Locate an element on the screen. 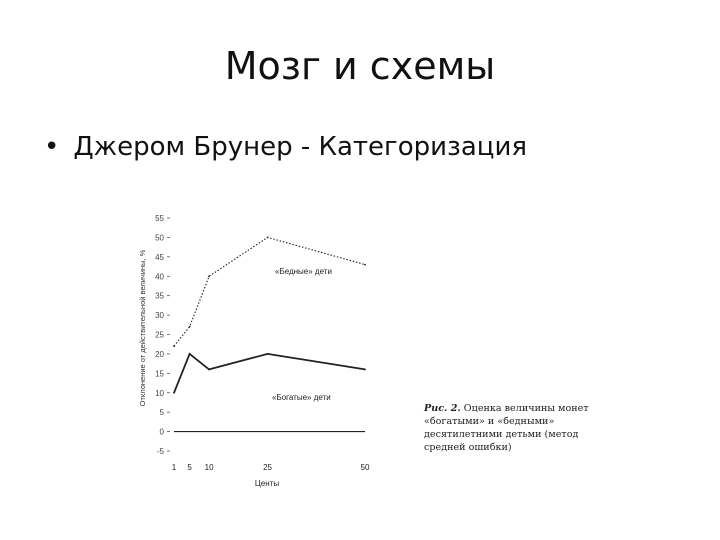  x-tick-label: 25 is located at coordinates (267, 467).